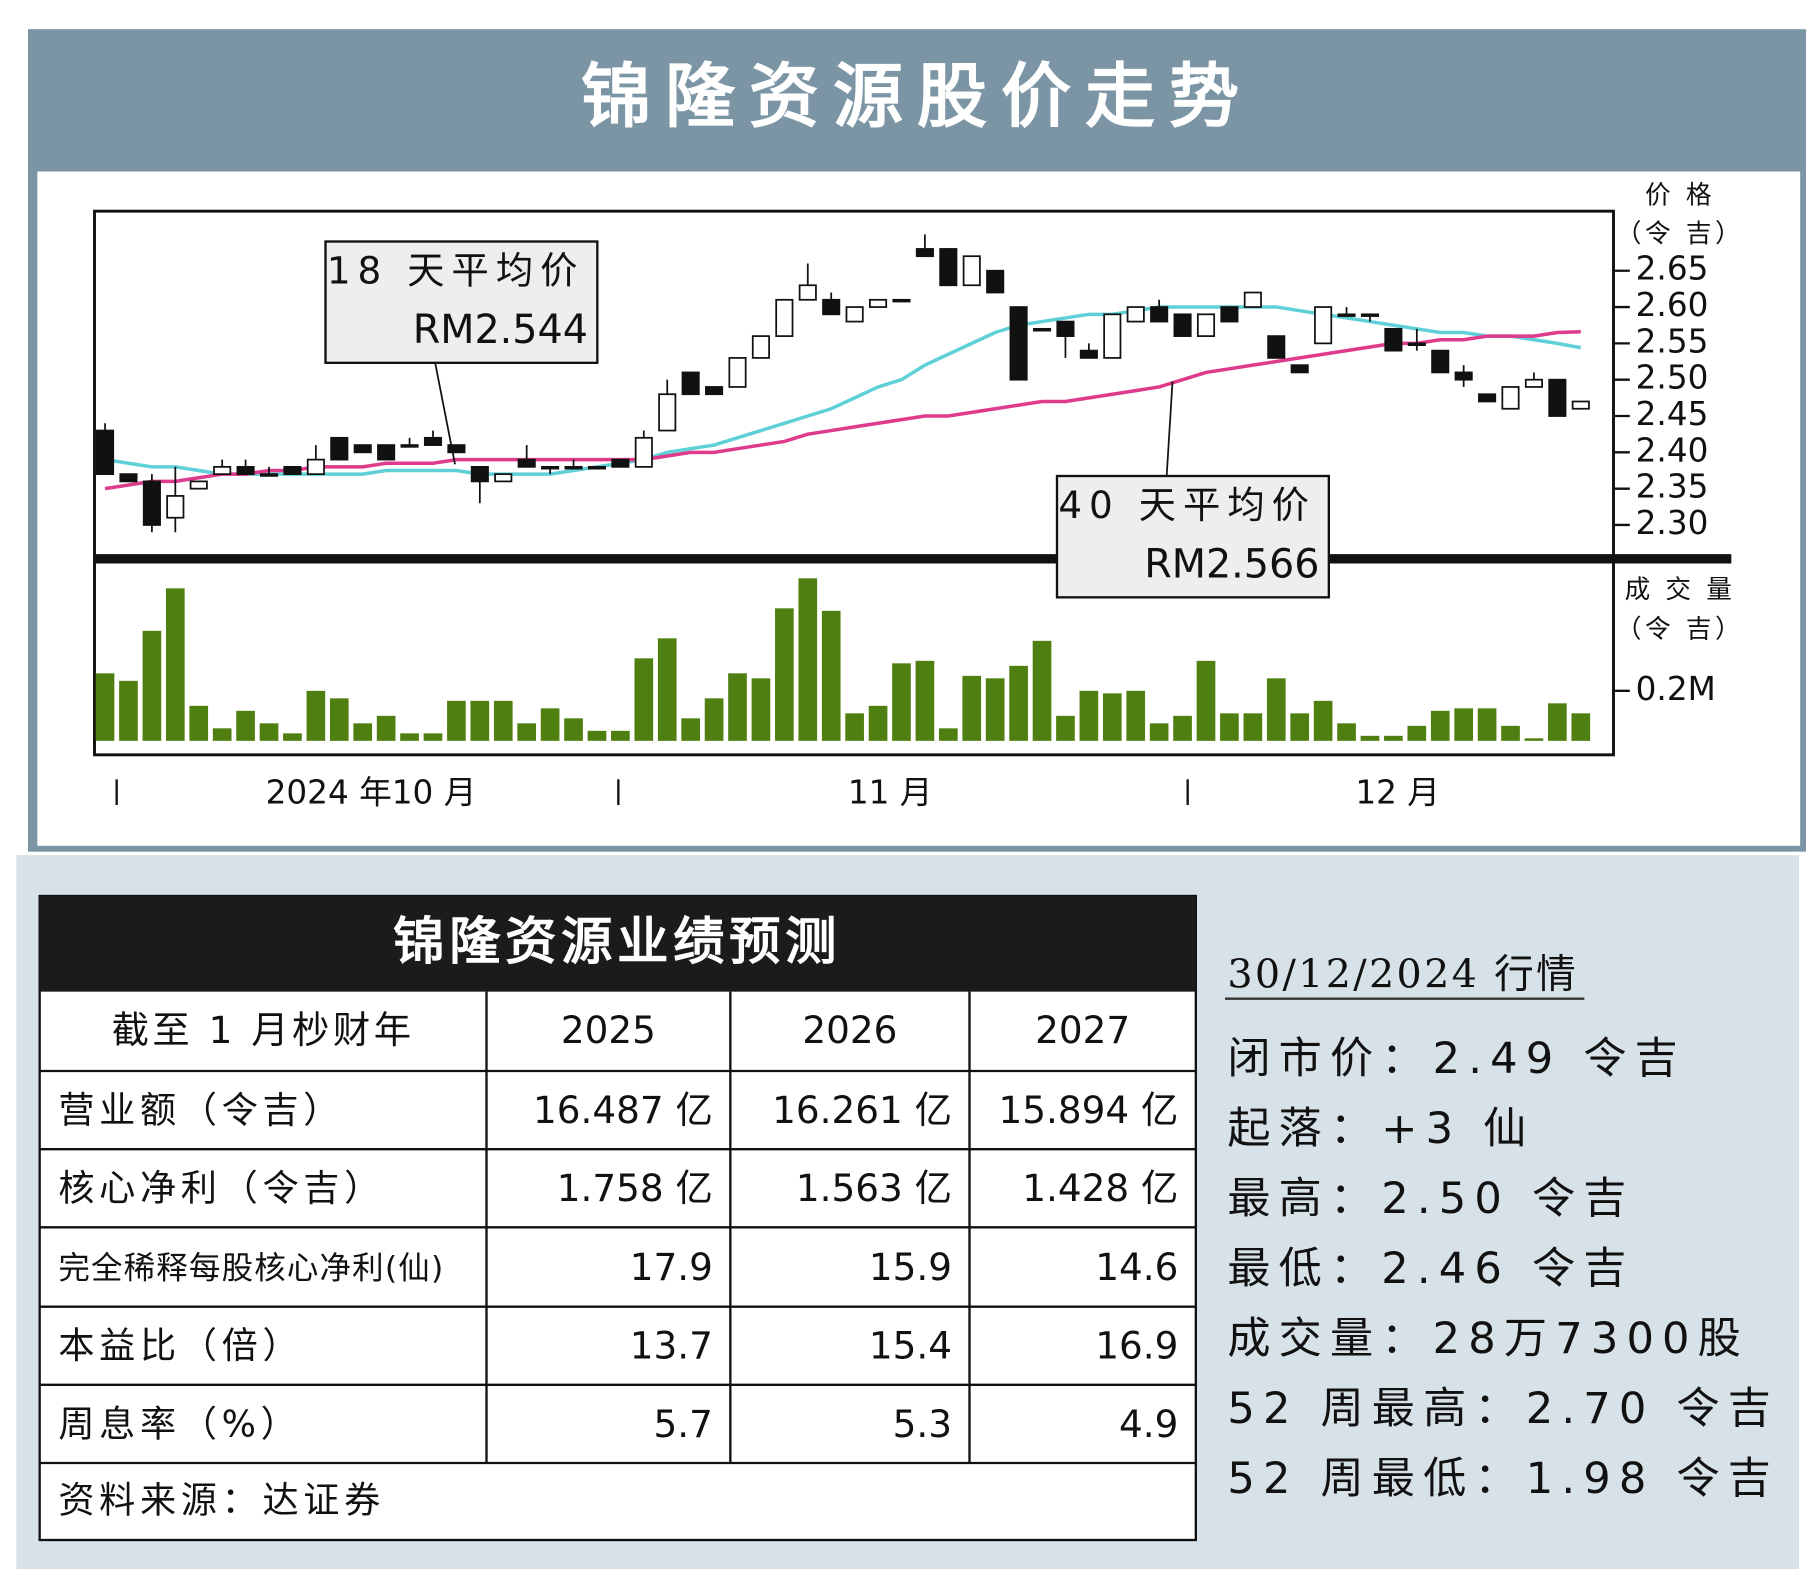 Image resolution: width=1820 pixels, height=1589 pixels. Describe the element at coordinates (1672, 378) in the screenshot. I see `y-tick-label: 2.50` at that location.